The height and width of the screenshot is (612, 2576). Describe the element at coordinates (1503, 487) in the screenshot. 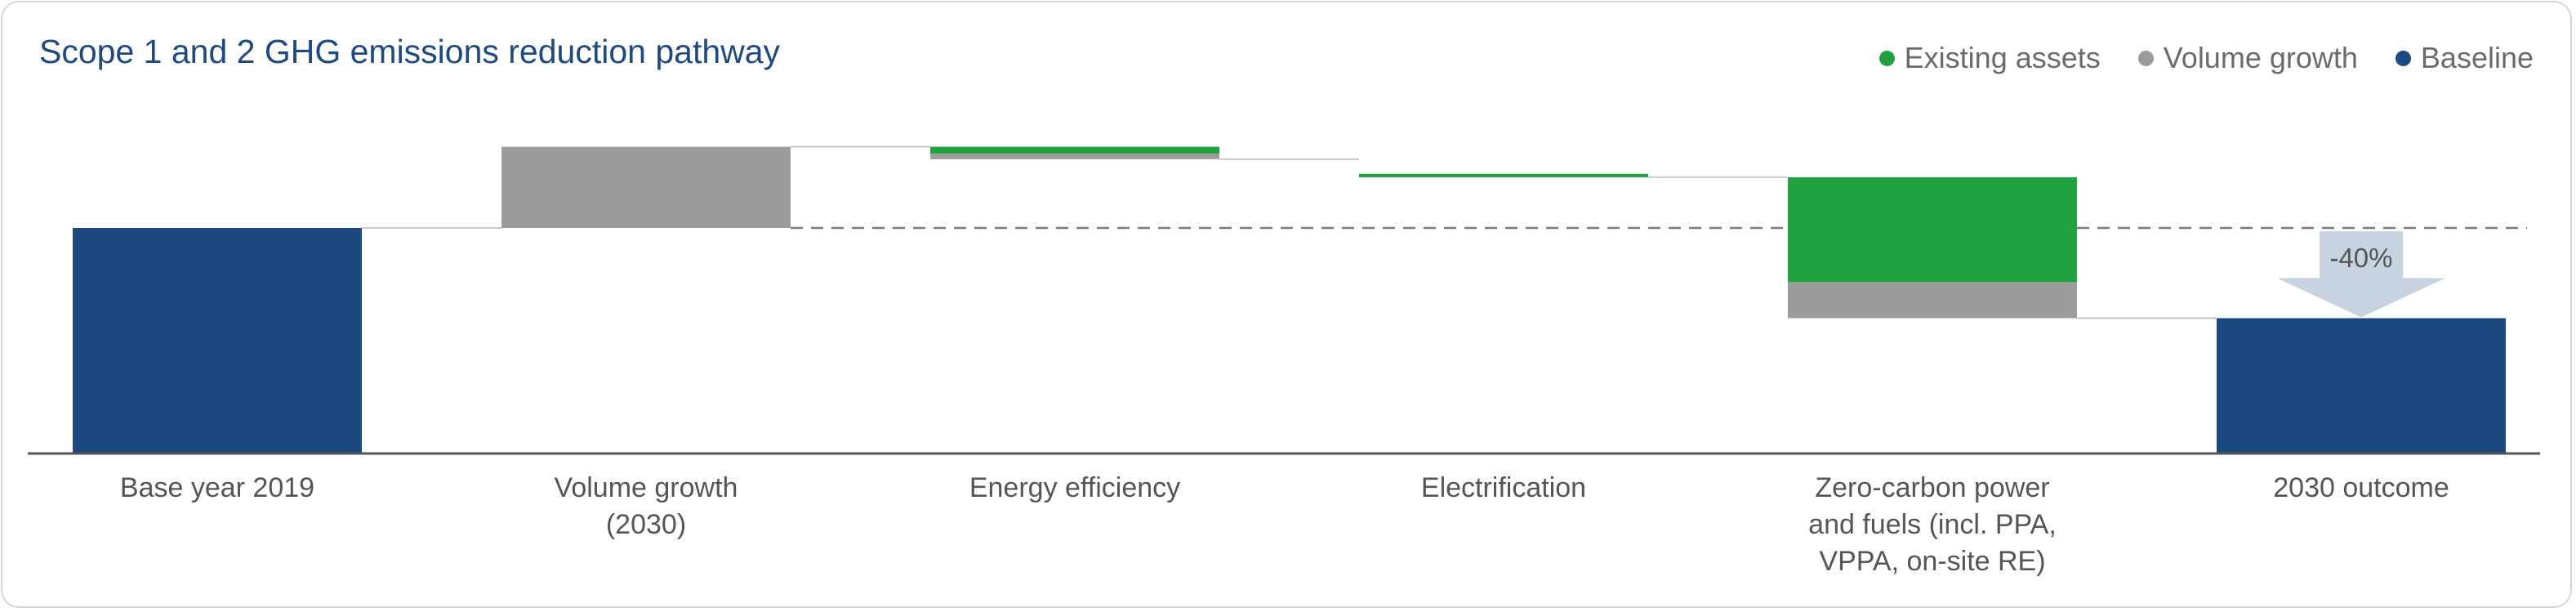

I see `category-label: Electrification` at that location.